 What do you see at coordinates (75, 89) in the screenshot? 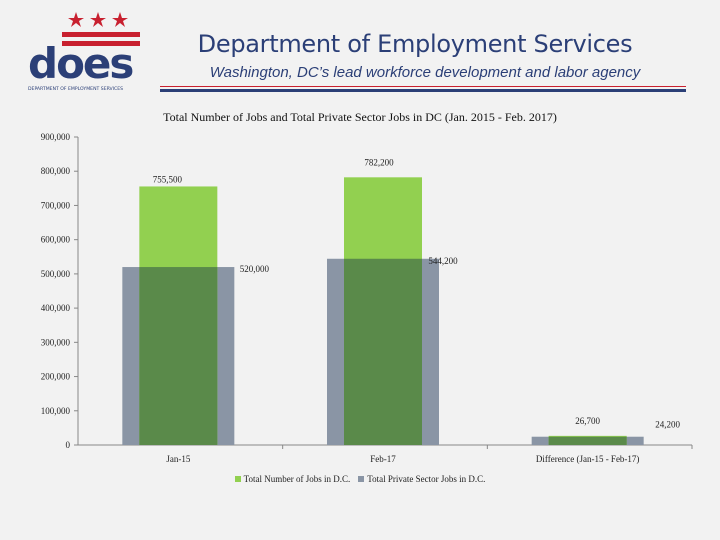
I see `logo-caption: DEPARTMENT OF EMPLOYMENT SERVICES` at bounding box center [75, 89].